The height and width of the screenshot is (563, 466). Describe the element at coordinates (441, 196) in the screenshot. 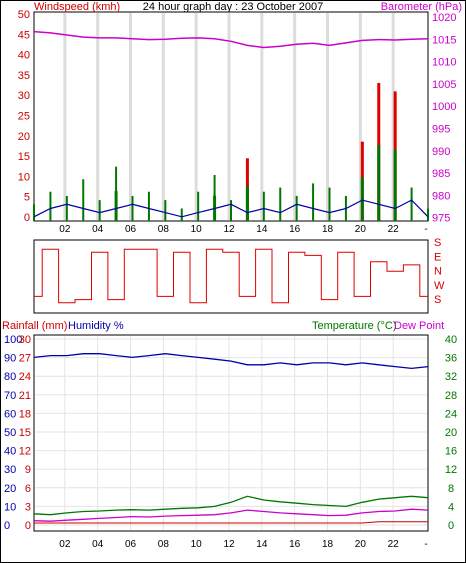

I see `barometer-tick-label: 980` at that location.